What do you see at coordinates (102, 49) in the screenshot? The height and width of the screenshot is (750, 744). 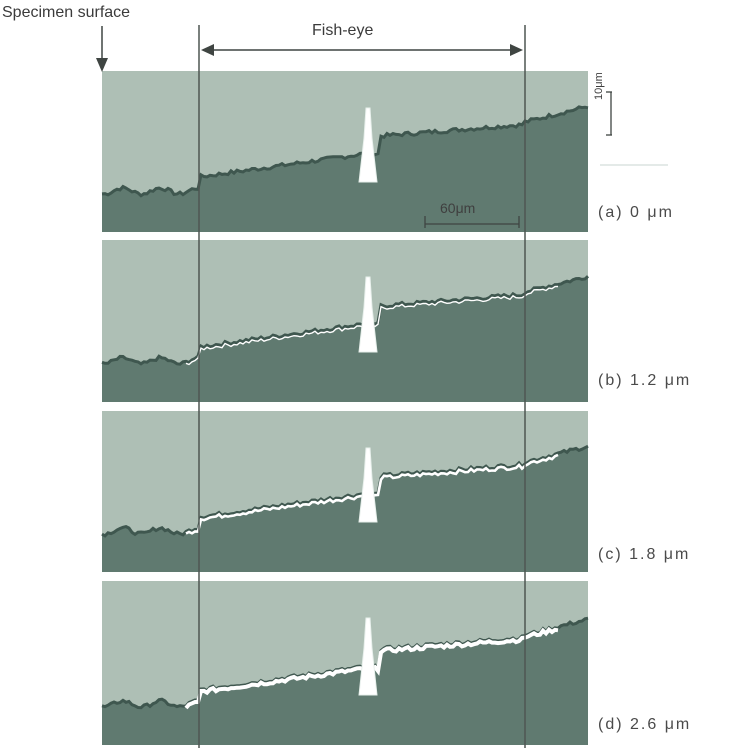 I see `specimen-surface-arrow` at bounding box center [102, 49].